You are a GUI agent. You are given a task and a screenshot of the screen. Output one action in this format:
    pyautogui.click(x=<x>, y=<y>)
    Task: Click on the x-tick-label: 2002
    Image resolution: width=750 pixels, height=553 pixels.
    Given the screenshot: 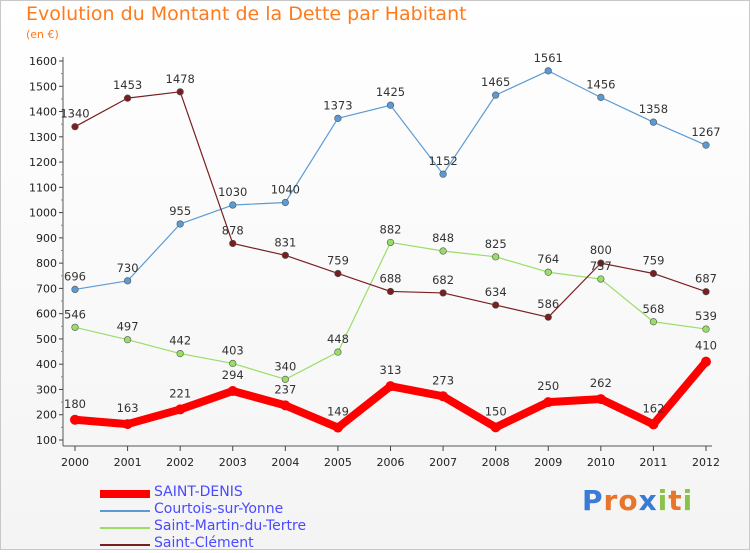 What is the action you would take?
    pyautogui.click(x=180, y=462)
    